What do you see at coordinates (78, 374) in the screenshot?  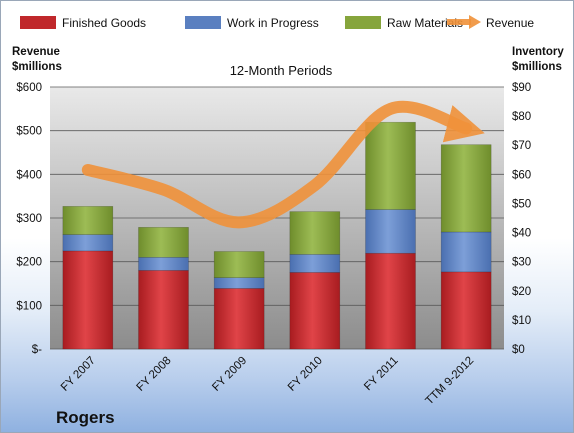 I see `x-tick-label: FY 2007` at bounding box center [78, 374].